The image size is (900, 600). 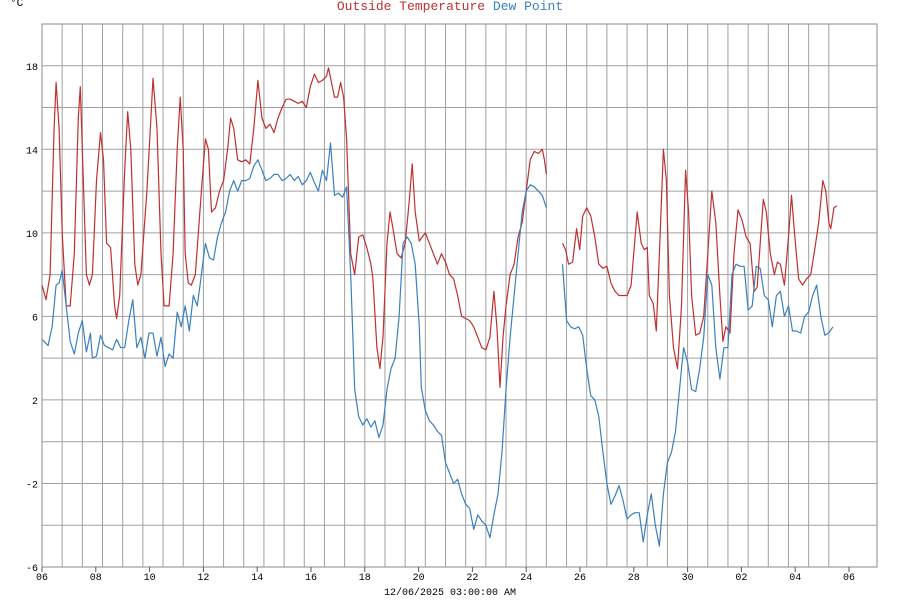 What do you see at coordinates (32, 485) in the screenshot?
I see `y-tick-label: -2` at bounding box center [32, 485].